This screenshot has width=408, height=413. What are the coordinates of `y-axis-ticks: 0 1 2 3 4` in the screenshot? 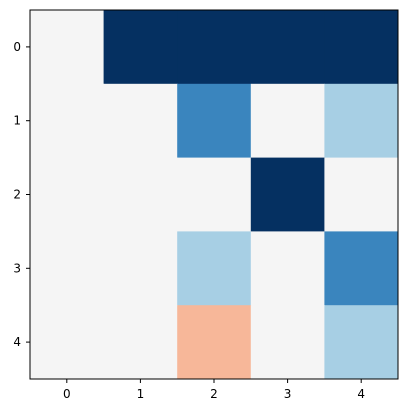 It's located at (21, 194).